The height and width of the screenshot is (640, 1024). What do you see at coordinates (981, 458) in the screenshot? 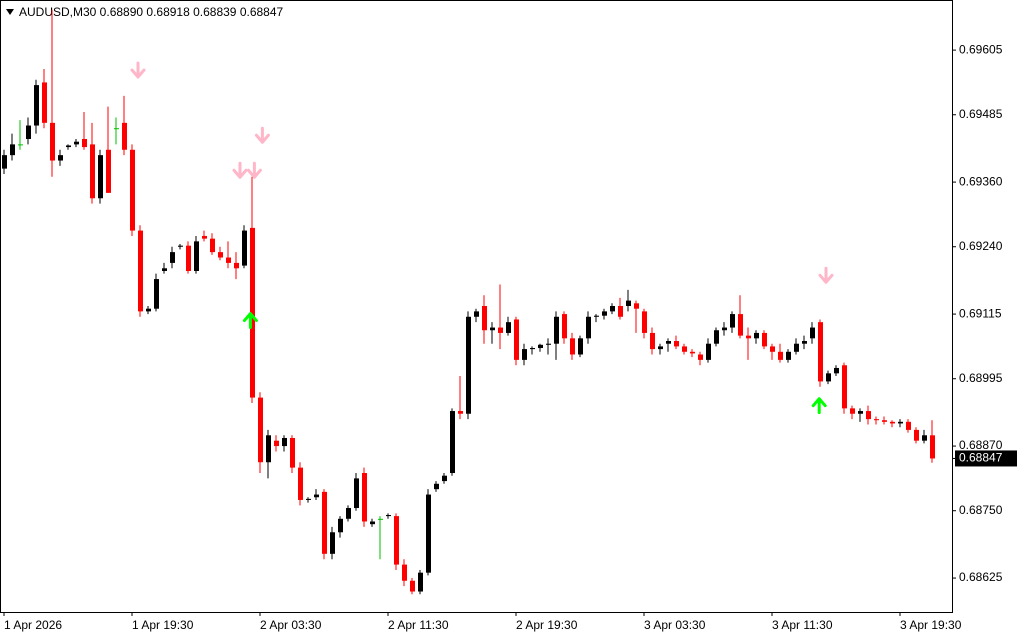
I see `current-price-label: 0.68847` at bounding box center [981, 458].